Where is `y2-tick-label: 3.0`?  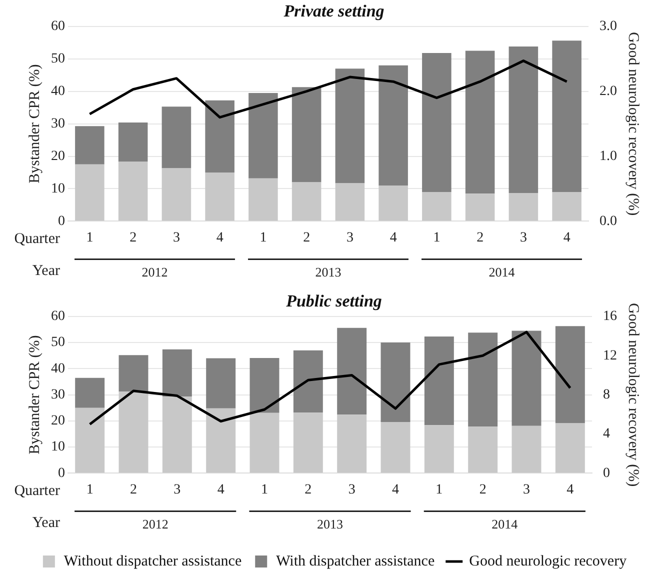 y2-tick-label: 3.0 is located at coordinates (608, 26).